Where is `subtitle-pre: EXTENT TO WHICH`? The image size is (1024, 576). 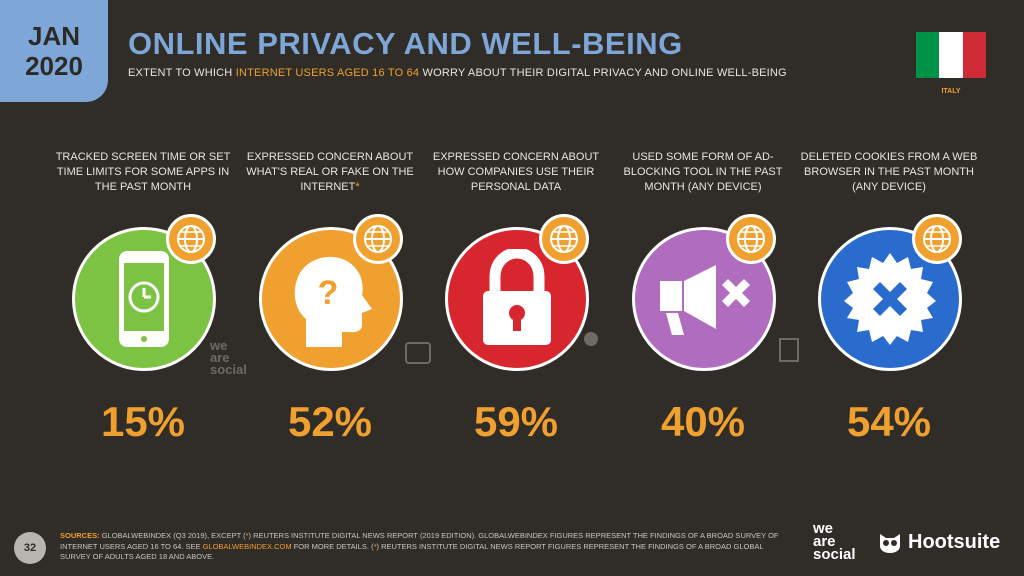 subtitle-pre: EXTENT TO WHICH is located at coordinates (180, 73).